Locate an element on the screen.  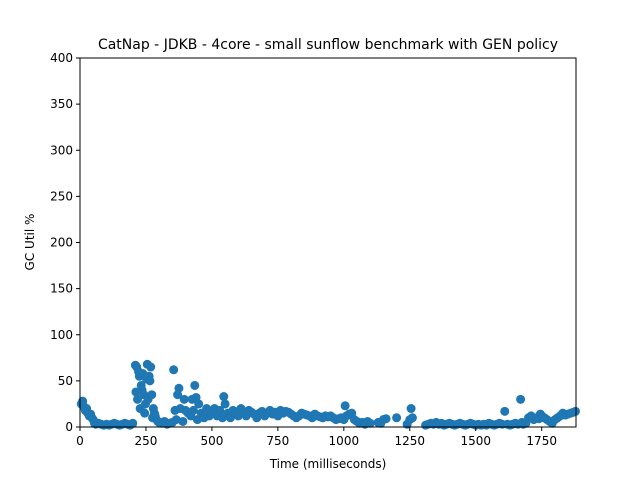
y-tick-label: 200 is located at coordinates (61, 243).